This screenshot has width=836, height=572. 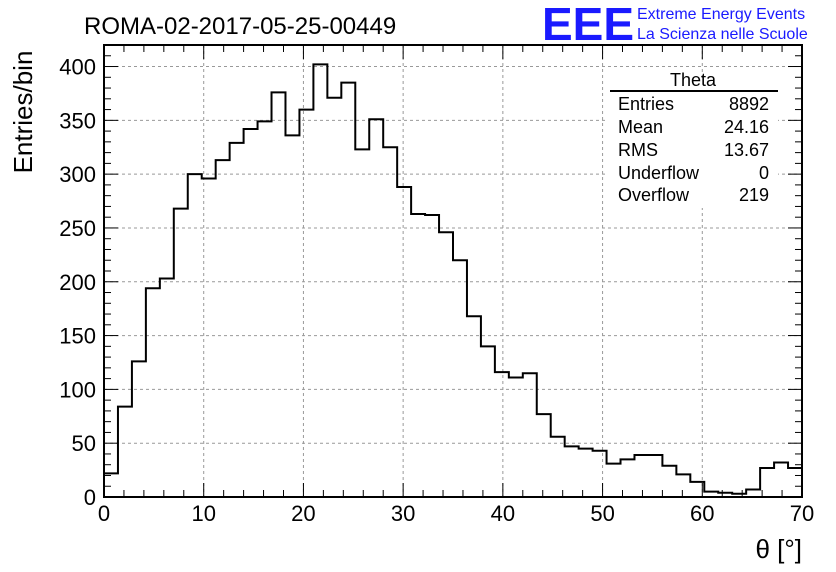 What do you see at coordinates (104, 513) in the screenshot?
I see `x-tick-label: 0` at bounding box center [104, 513].